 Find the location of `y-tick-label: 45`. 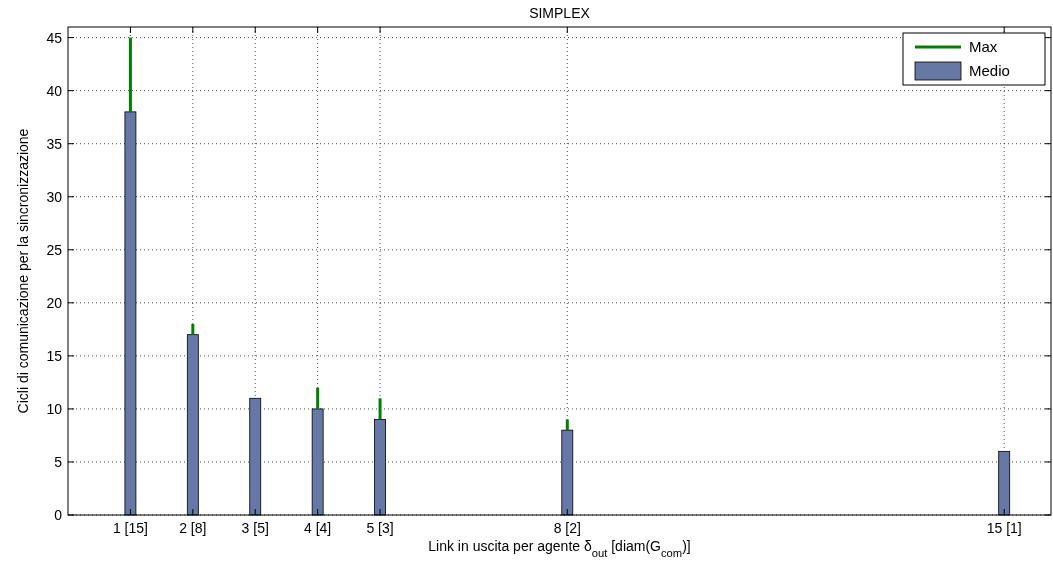

y-tick-label: 45 is located at coordinates (54, 37).